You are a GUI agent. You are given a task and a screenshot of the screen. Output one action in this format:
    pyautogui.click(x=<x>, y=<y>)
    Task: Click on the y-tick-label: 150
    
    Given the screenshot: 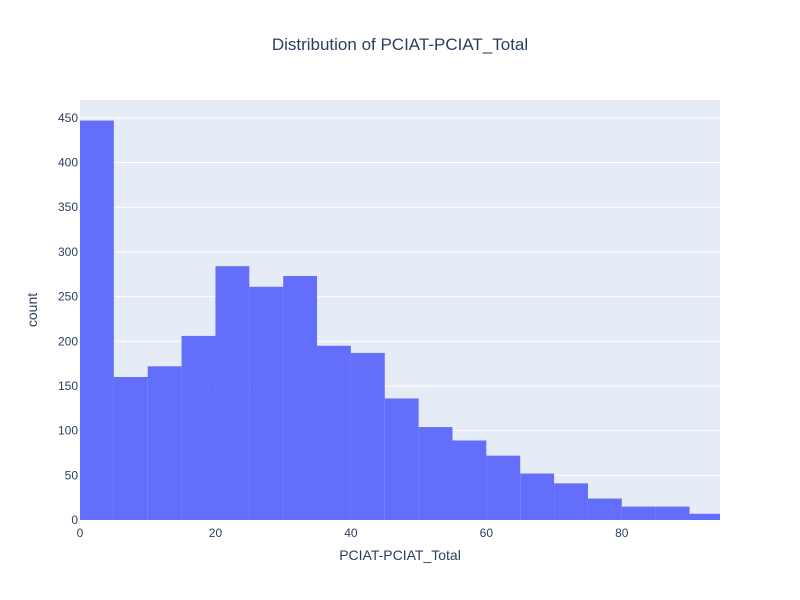 What is the action you would take?
    pyautogui.click(x=68, y=386)
    